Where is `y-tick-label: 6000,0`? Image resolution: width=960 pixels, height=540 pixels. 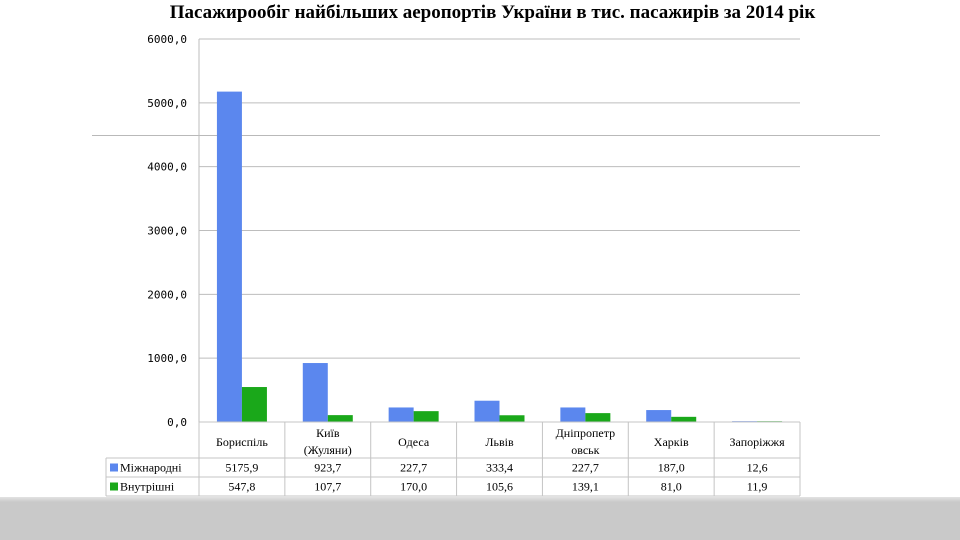 y-tick-label: 6000,0 is located at coordinates (167, 39).